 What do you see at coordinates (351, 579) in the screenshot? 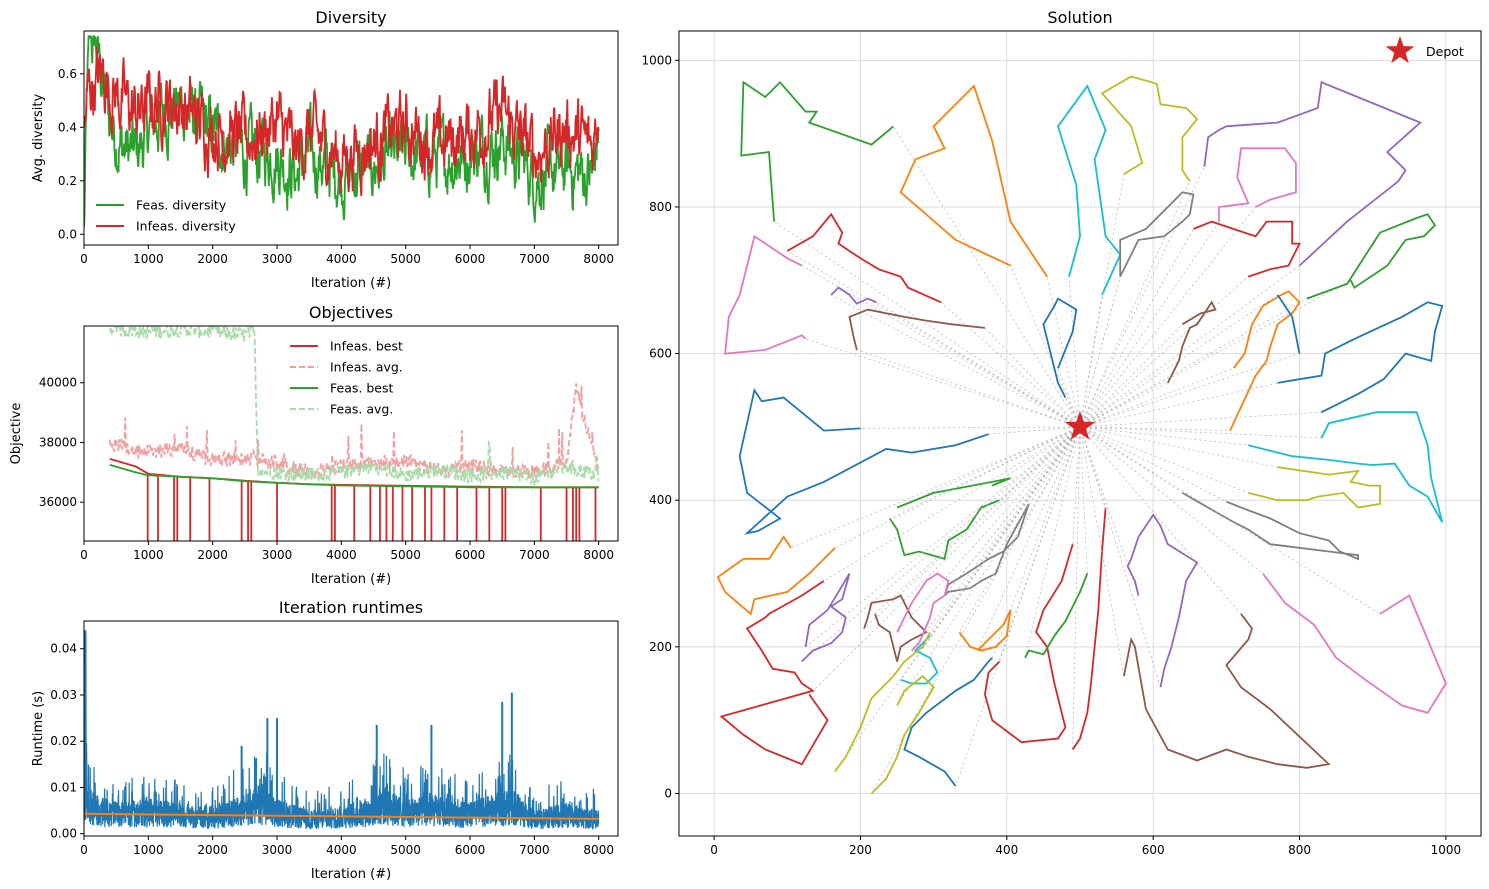
I see `objectives-xlabel: Iteration (#)` at bounding box center [351, 579].